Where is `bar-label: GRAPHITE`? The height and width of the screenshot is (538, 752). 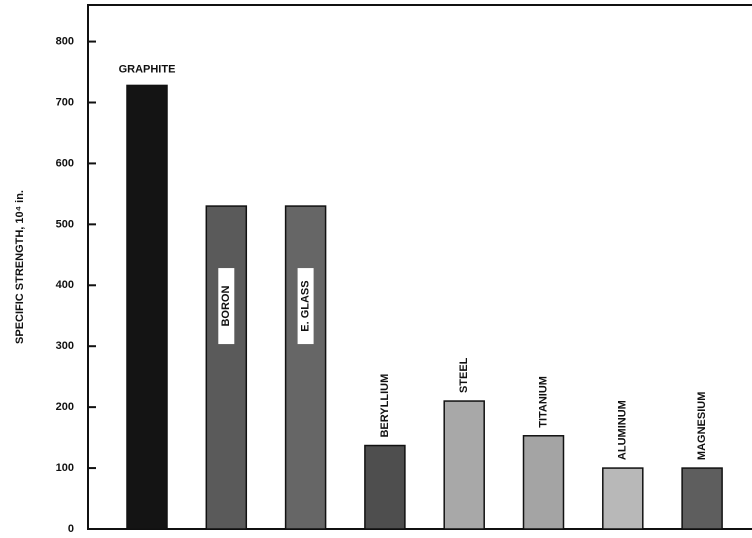
bar-label: GRAPHITE is located at coordinates (147, 69).